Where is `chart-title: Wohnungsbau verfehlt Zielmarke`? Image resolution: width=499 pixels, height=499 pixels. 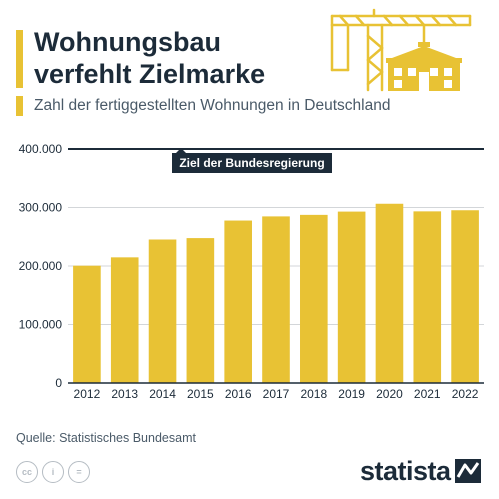
chart-title: Wohnungsbau verfehlt Zielmarke is located at coordinates (149, 58).